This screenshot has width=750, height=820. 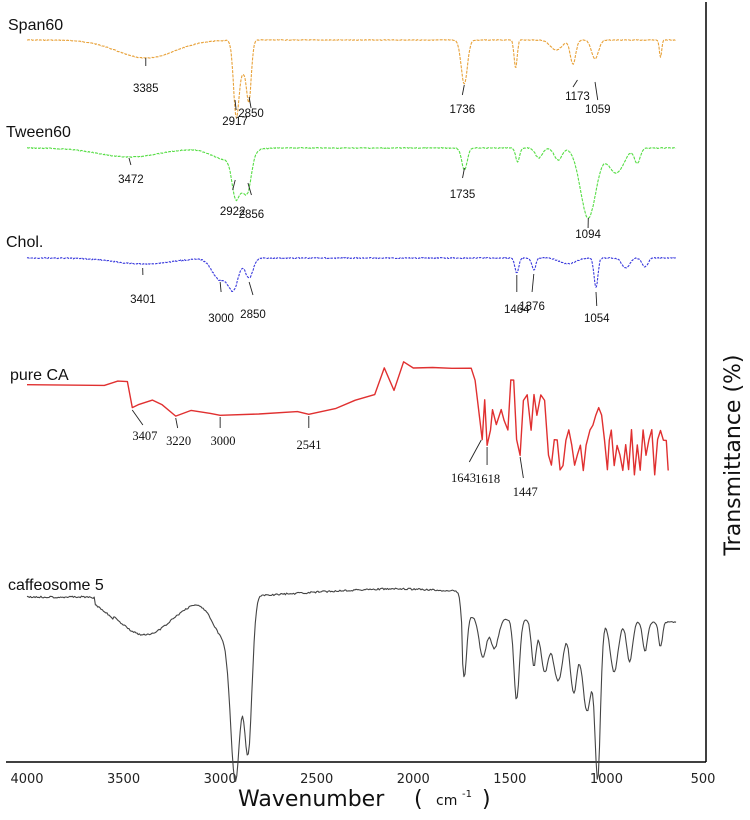 What do you see at coordinates (467, 794) in the screenshot?
I see `x-axis-unit-sup: -1` at bounding box center [467, 794].